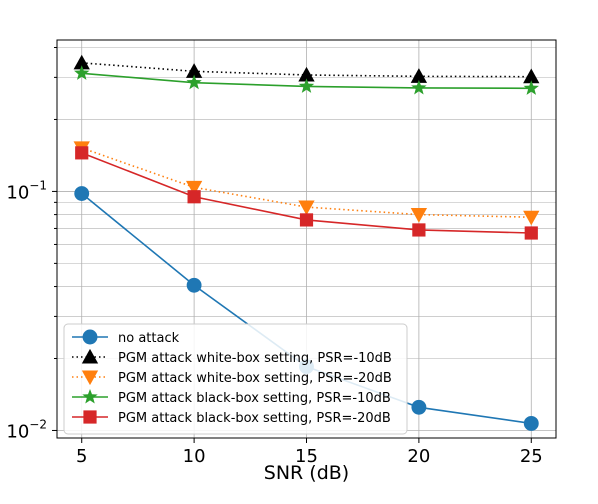 The height and width of the screenshot is (504, 598). I want to click on x-tick-label: 10, so click(194, 456).